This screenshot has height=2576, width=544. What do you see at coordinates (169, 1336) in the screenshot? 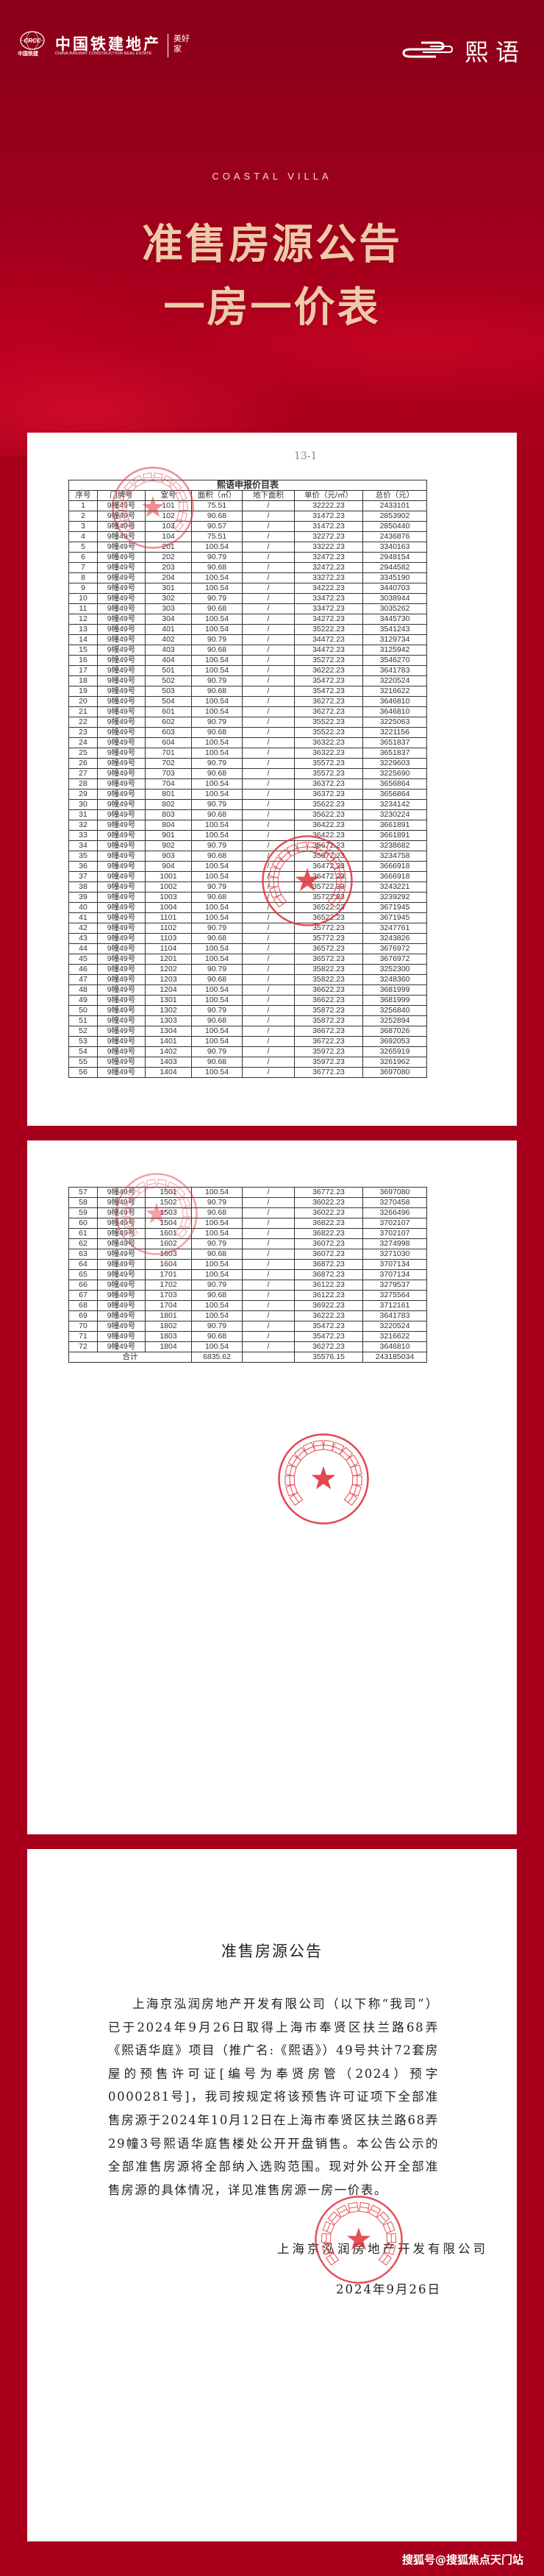
I see `cell-room: 1803` at bounding box center [169, 1336].